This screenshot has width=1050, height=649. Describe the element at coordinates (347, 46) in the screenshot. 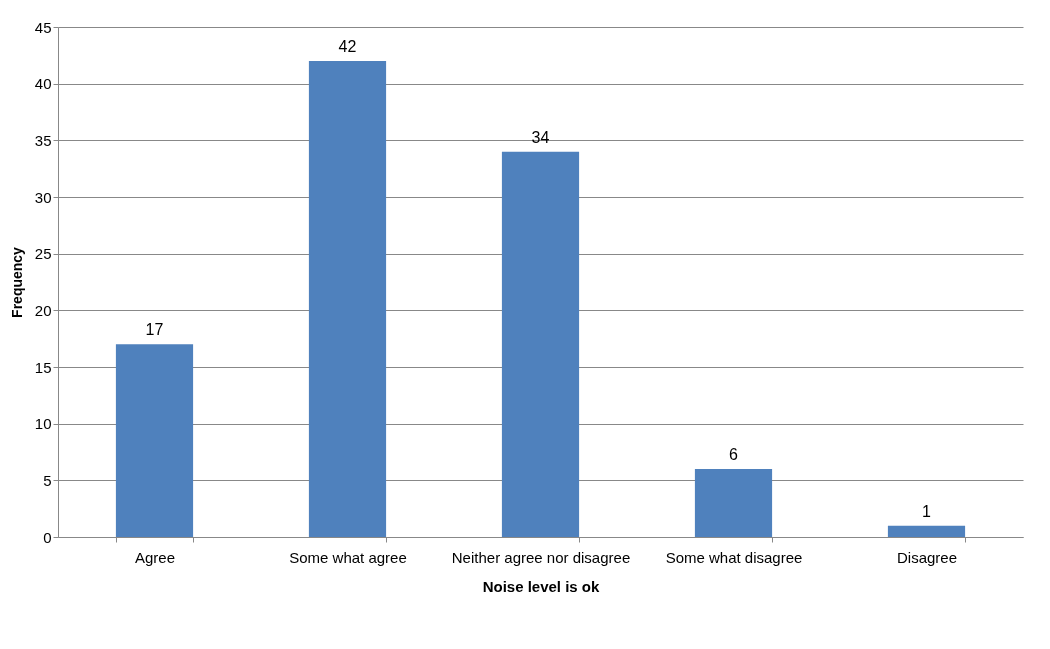

I see `data-label: 42` at that location.